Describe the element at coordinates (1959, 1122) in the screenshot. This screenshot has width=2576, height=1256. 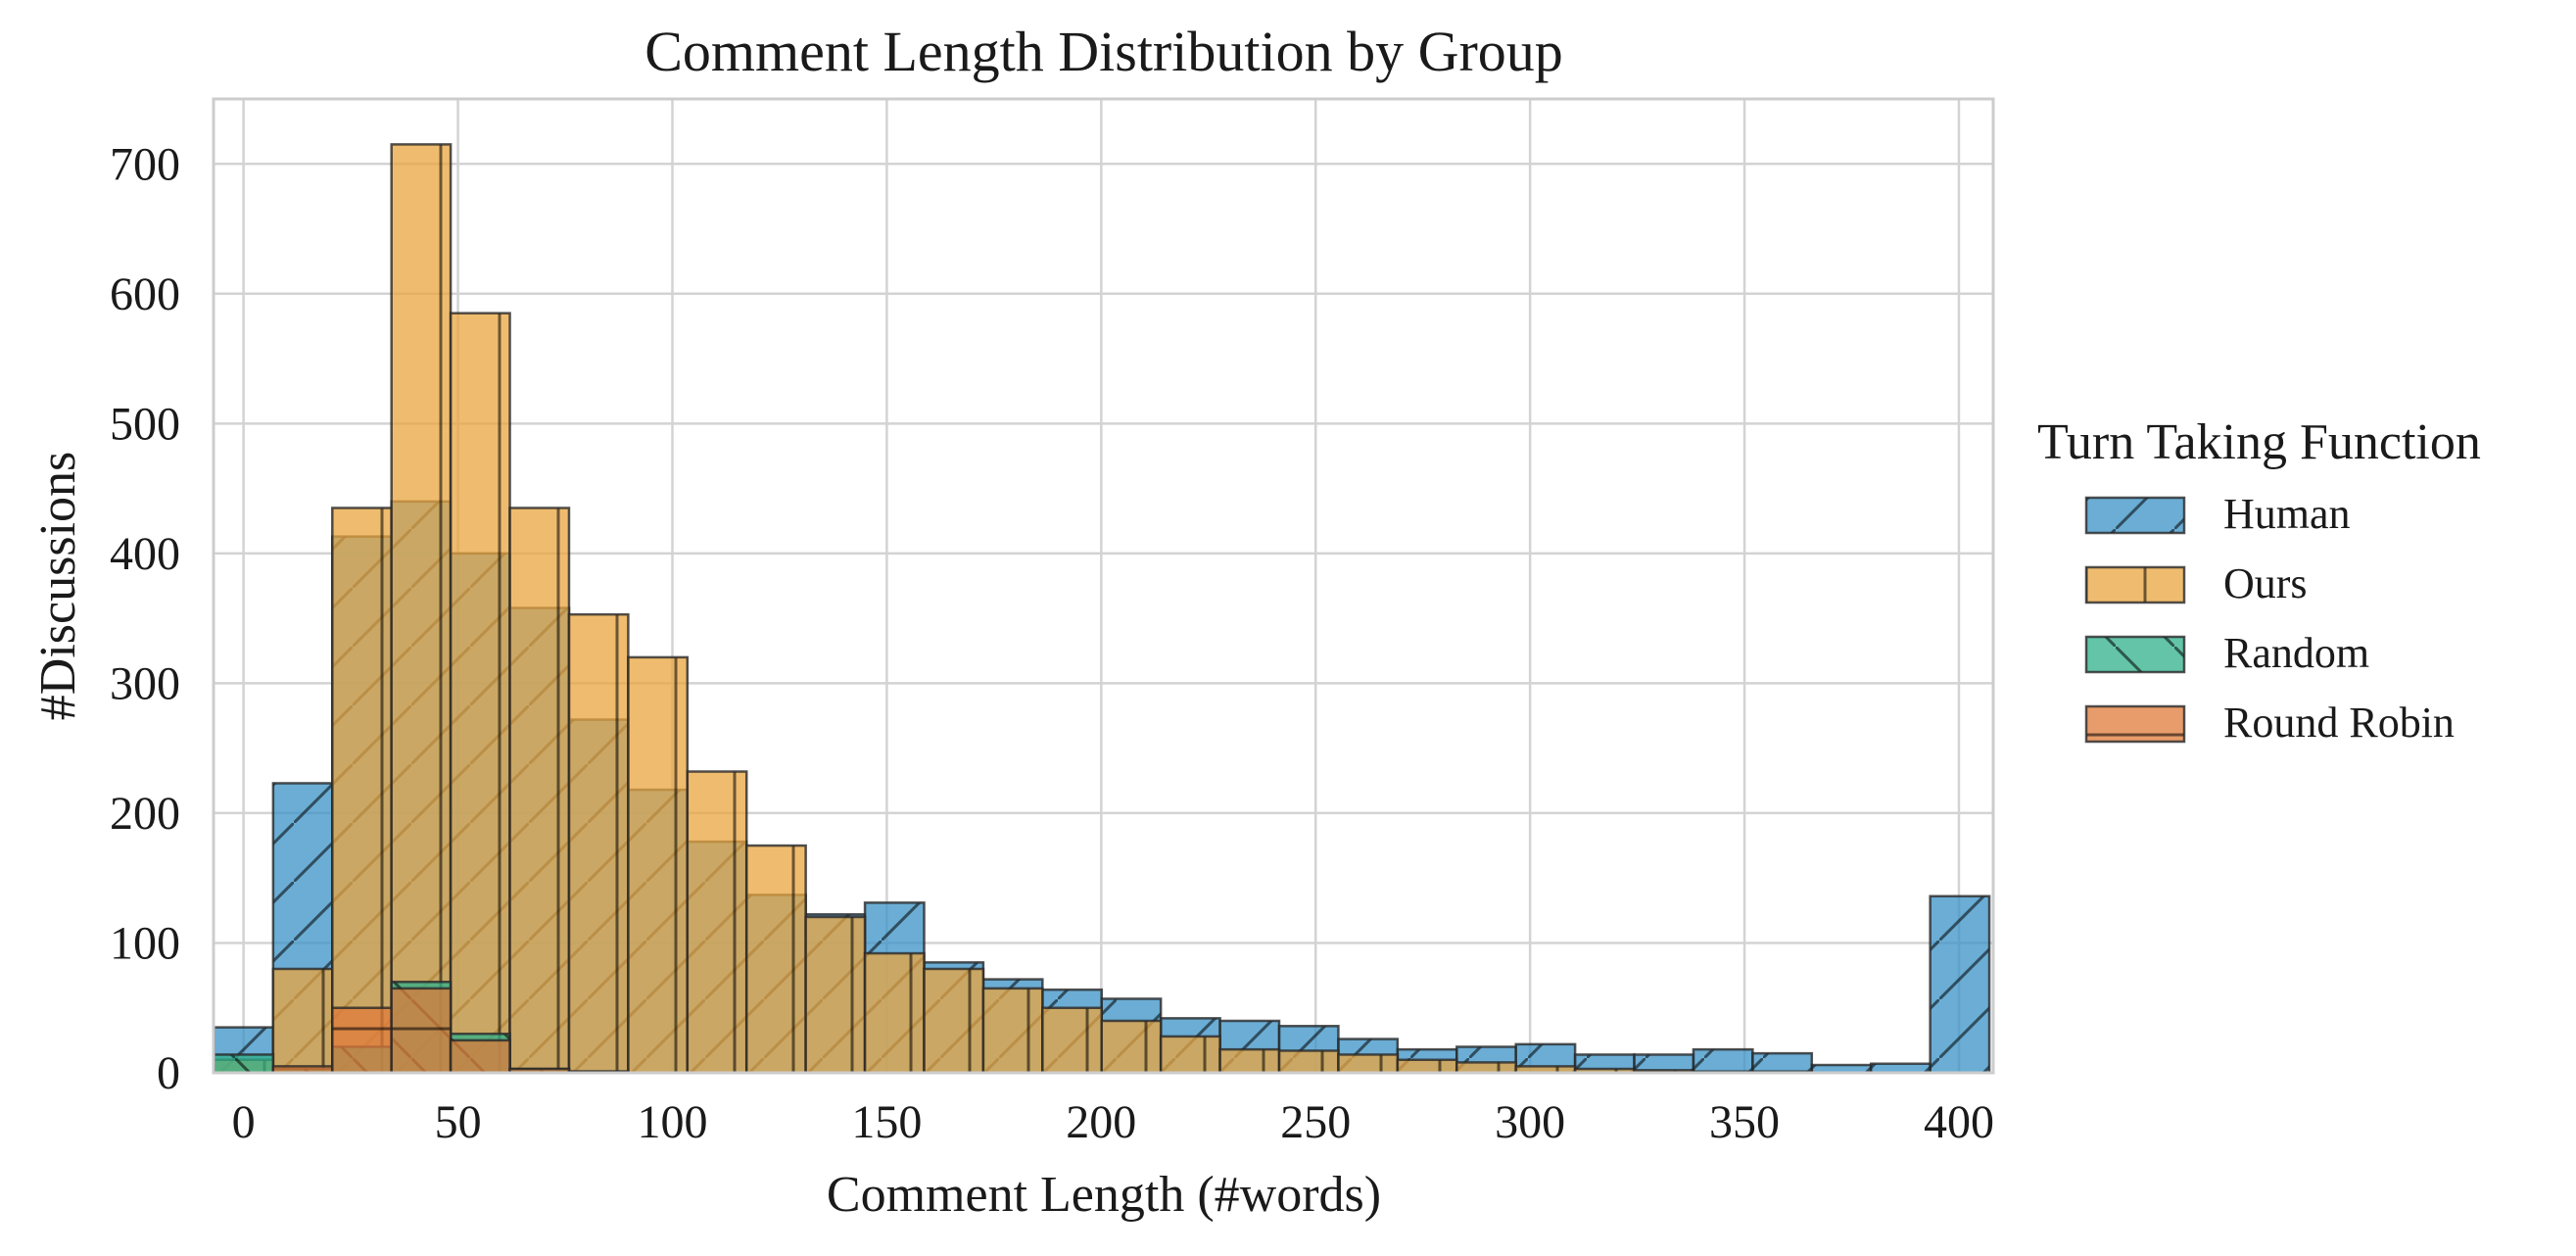
I see `x-tick-label: 400` at that location.